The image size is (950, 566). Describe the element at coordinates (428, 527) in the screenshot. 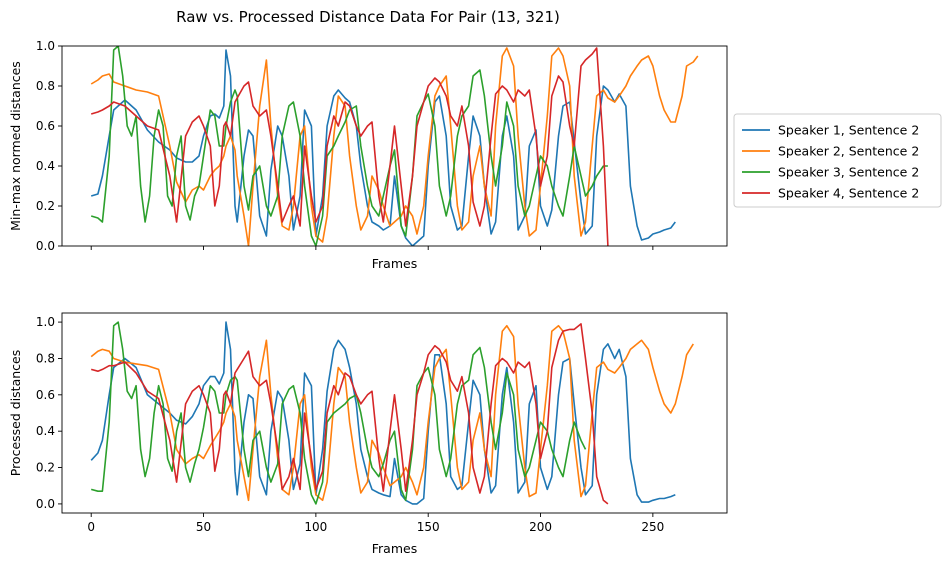

I see `x-tick-label: 150` at that location.